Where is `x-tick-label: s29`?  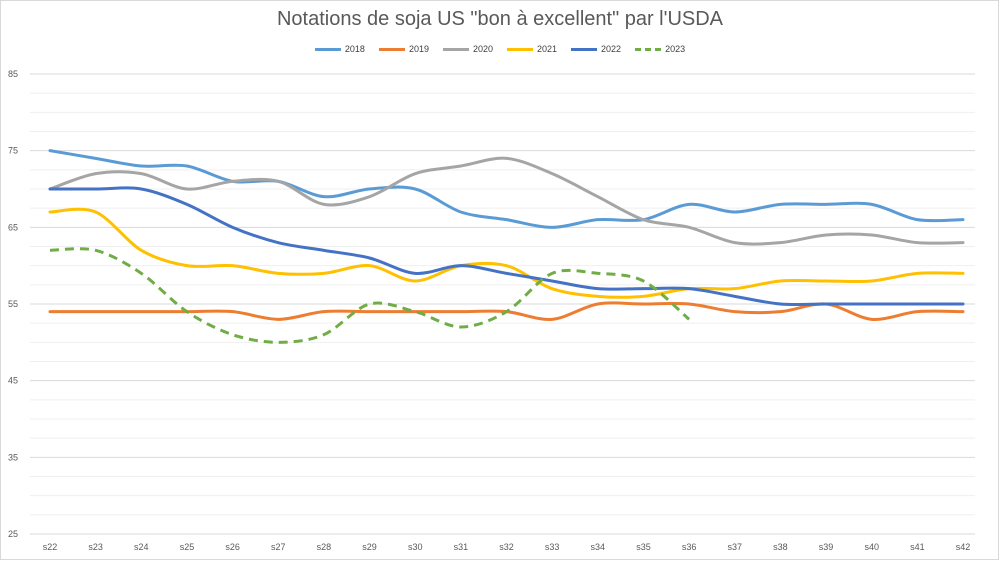 x-tick-label: s29 is located at coordinates (369, 547).